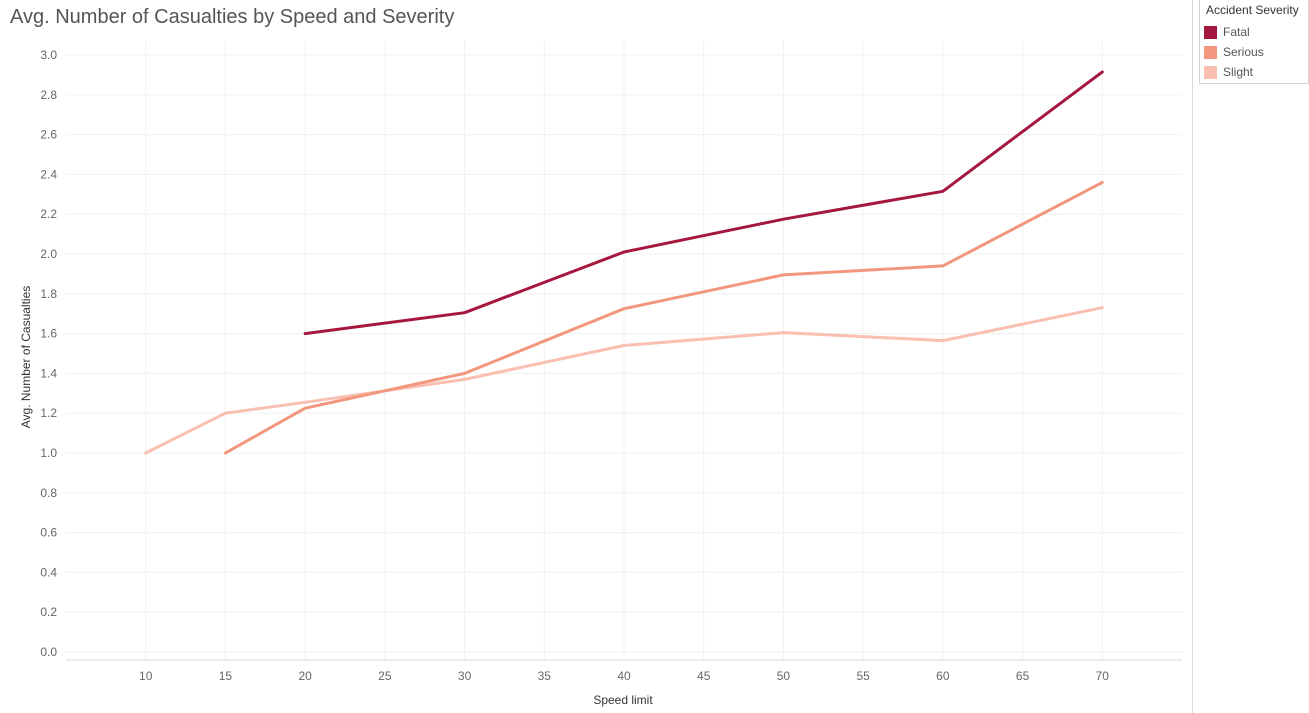 The image size is (1309, 713). What do you see at coordinates (784, 676) in the screenshot?
I see `x-tick-label: 50` at bounding box center [784, 676].